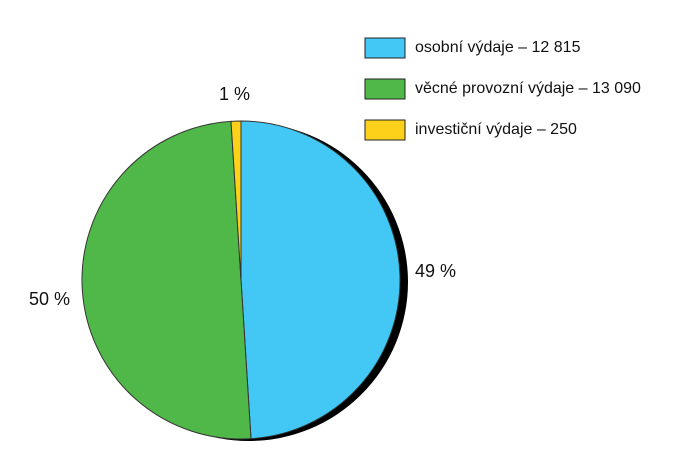 The width and height of the screenshot is (674, 449). Describe the element at coordinates (498, 47) in the screenshot. I see `legend-label: osobní výdaje – 12 815` at that location.